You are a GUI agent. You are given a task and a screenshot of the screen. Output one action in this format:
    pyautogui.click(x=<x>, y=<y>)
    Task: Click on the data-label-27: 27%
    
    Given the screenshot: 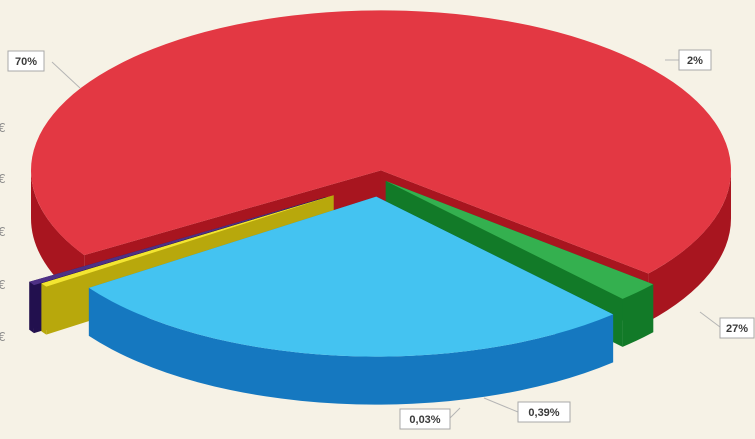 What is the action you would take?
    pyautogui.click(x=737, y=328)
    